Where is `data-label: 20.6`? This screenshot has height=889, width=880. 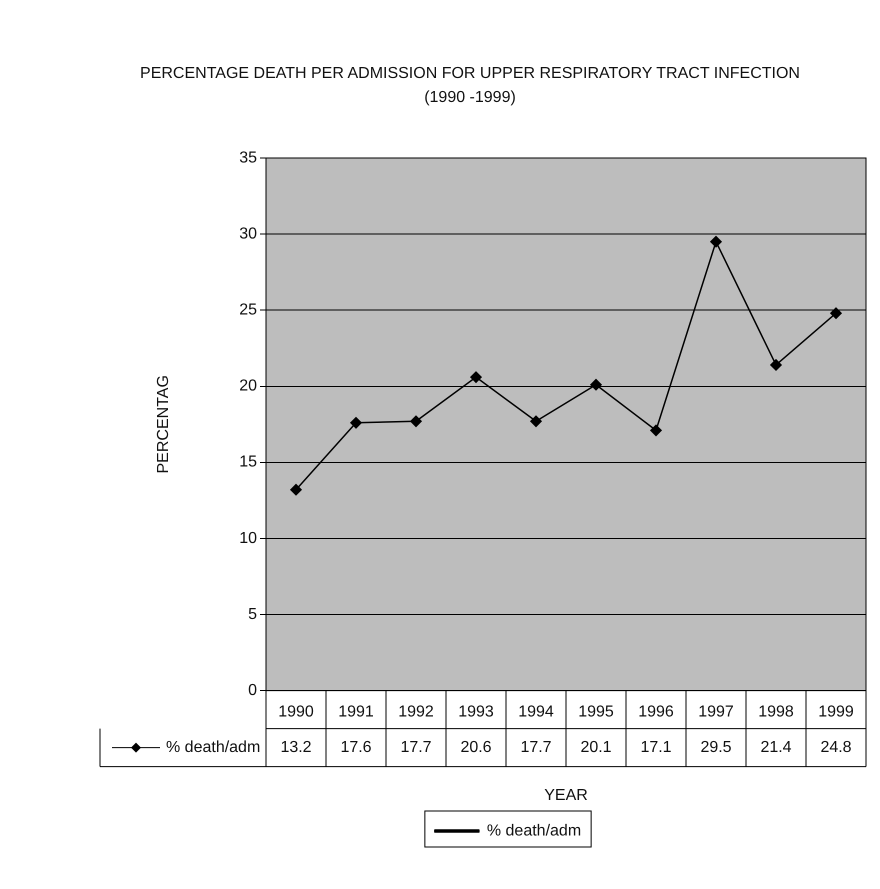
data-label: 20.6 is located at coordinates (476, 747).